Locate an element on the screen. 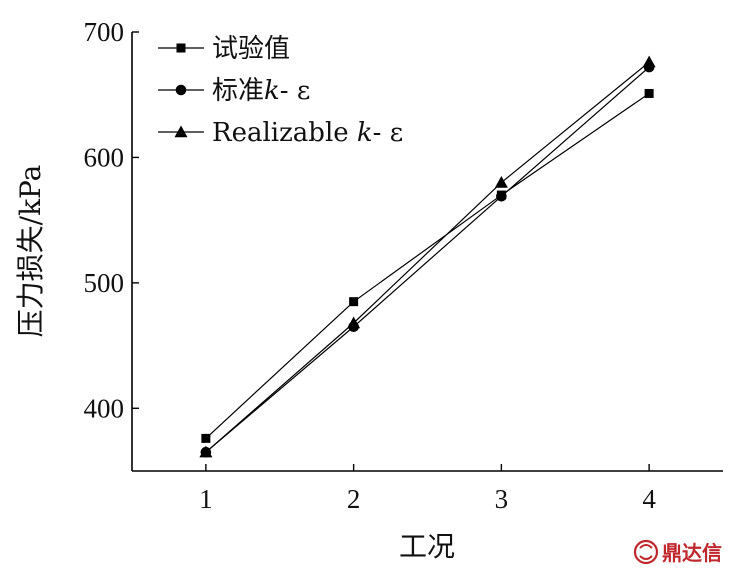 The image size is (735, 578). legend-item: 试验值 is located at coordinates (224, 49).